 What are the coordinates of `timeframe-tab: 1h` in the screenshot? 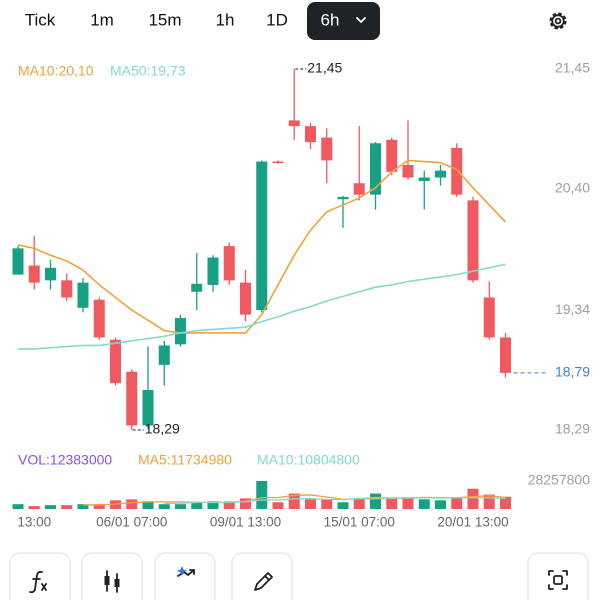 It's located at (225, 19).